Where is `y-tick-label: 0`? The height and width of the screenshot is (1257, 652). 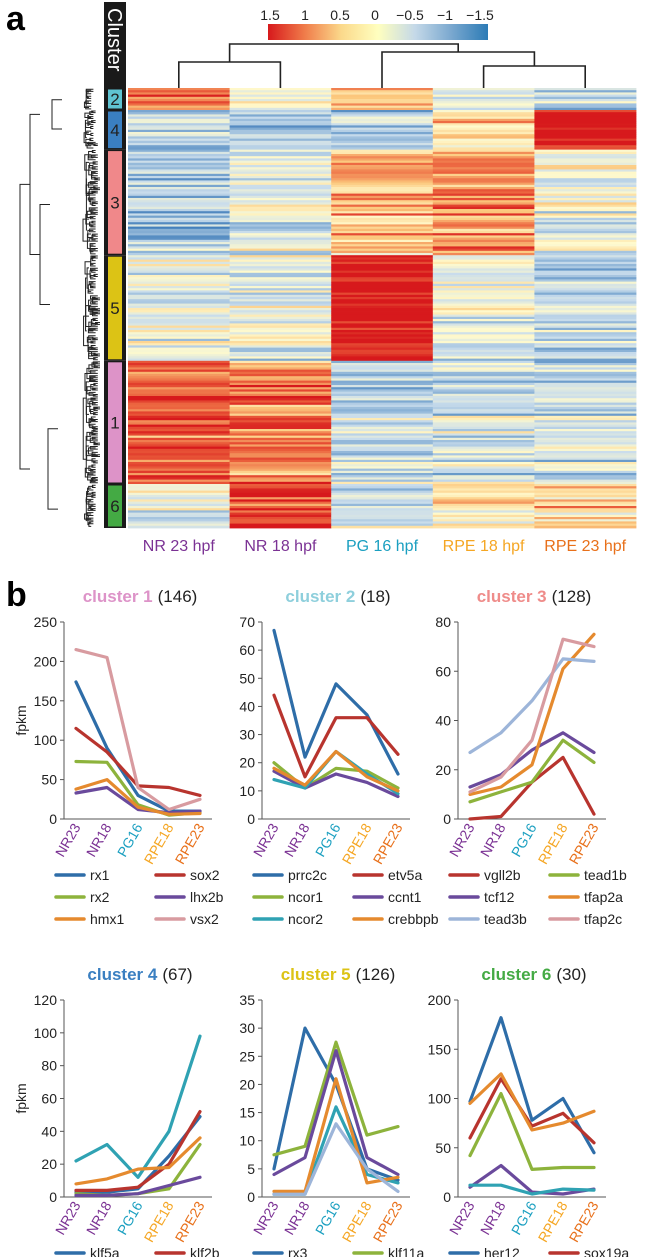 y-tick-label: 0 is located at coordinates (53, 1197).